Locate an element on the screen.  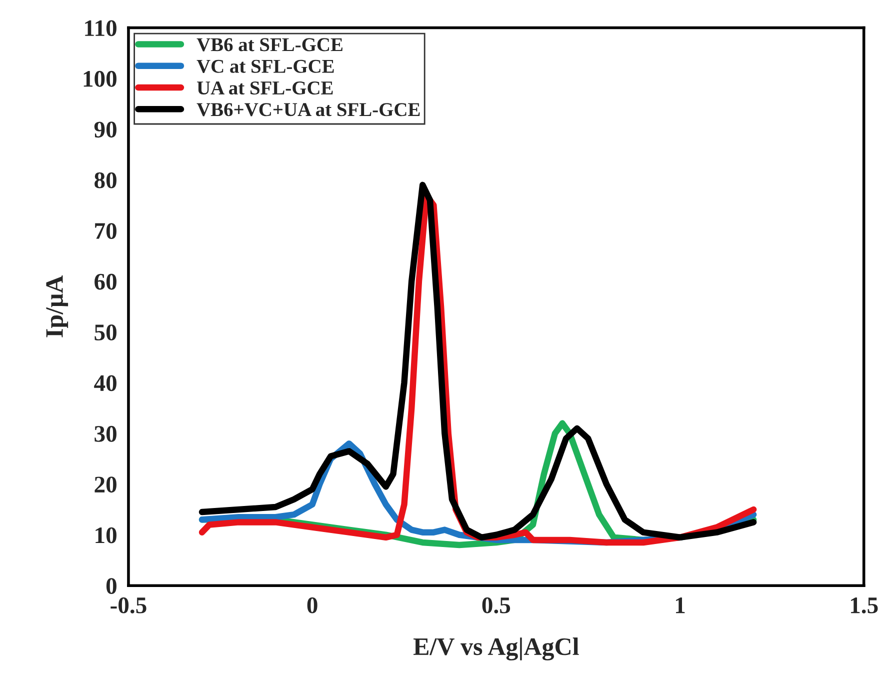
x-tick-label: 1.5 is located at coordinates (864, 605).